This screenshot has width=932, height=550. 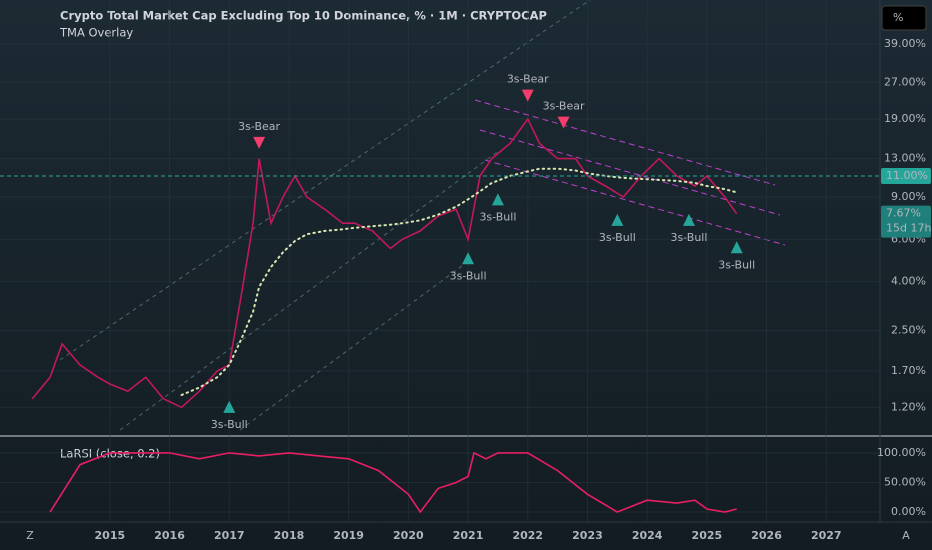 What do you see at coordinates (903, 213) in the screenshot?
I see `price-tag-label: 7.67%` at bounding box center [903, 213].